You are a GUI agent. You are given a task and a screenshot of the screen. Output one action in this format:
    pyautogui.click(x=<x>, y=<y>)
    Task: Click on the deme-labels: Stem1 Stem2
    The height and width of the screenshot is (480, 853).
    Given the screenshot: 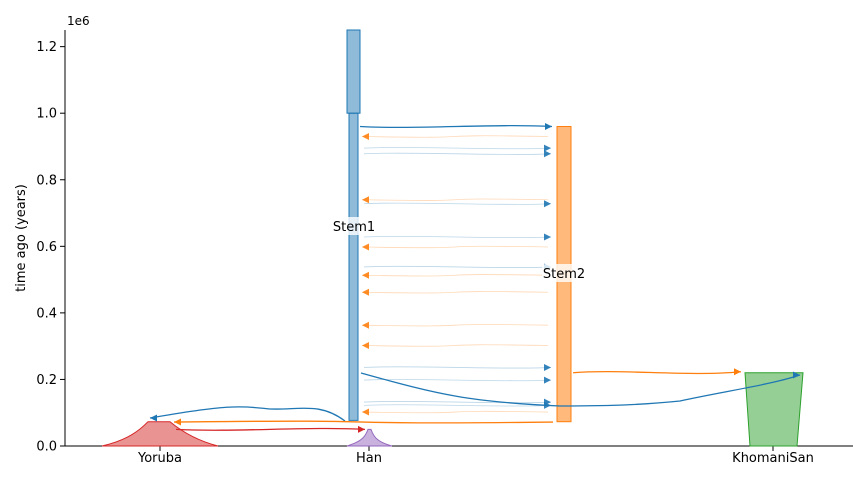 What is the action you would take?
    pyautogui.click(x=459, y=249)
    